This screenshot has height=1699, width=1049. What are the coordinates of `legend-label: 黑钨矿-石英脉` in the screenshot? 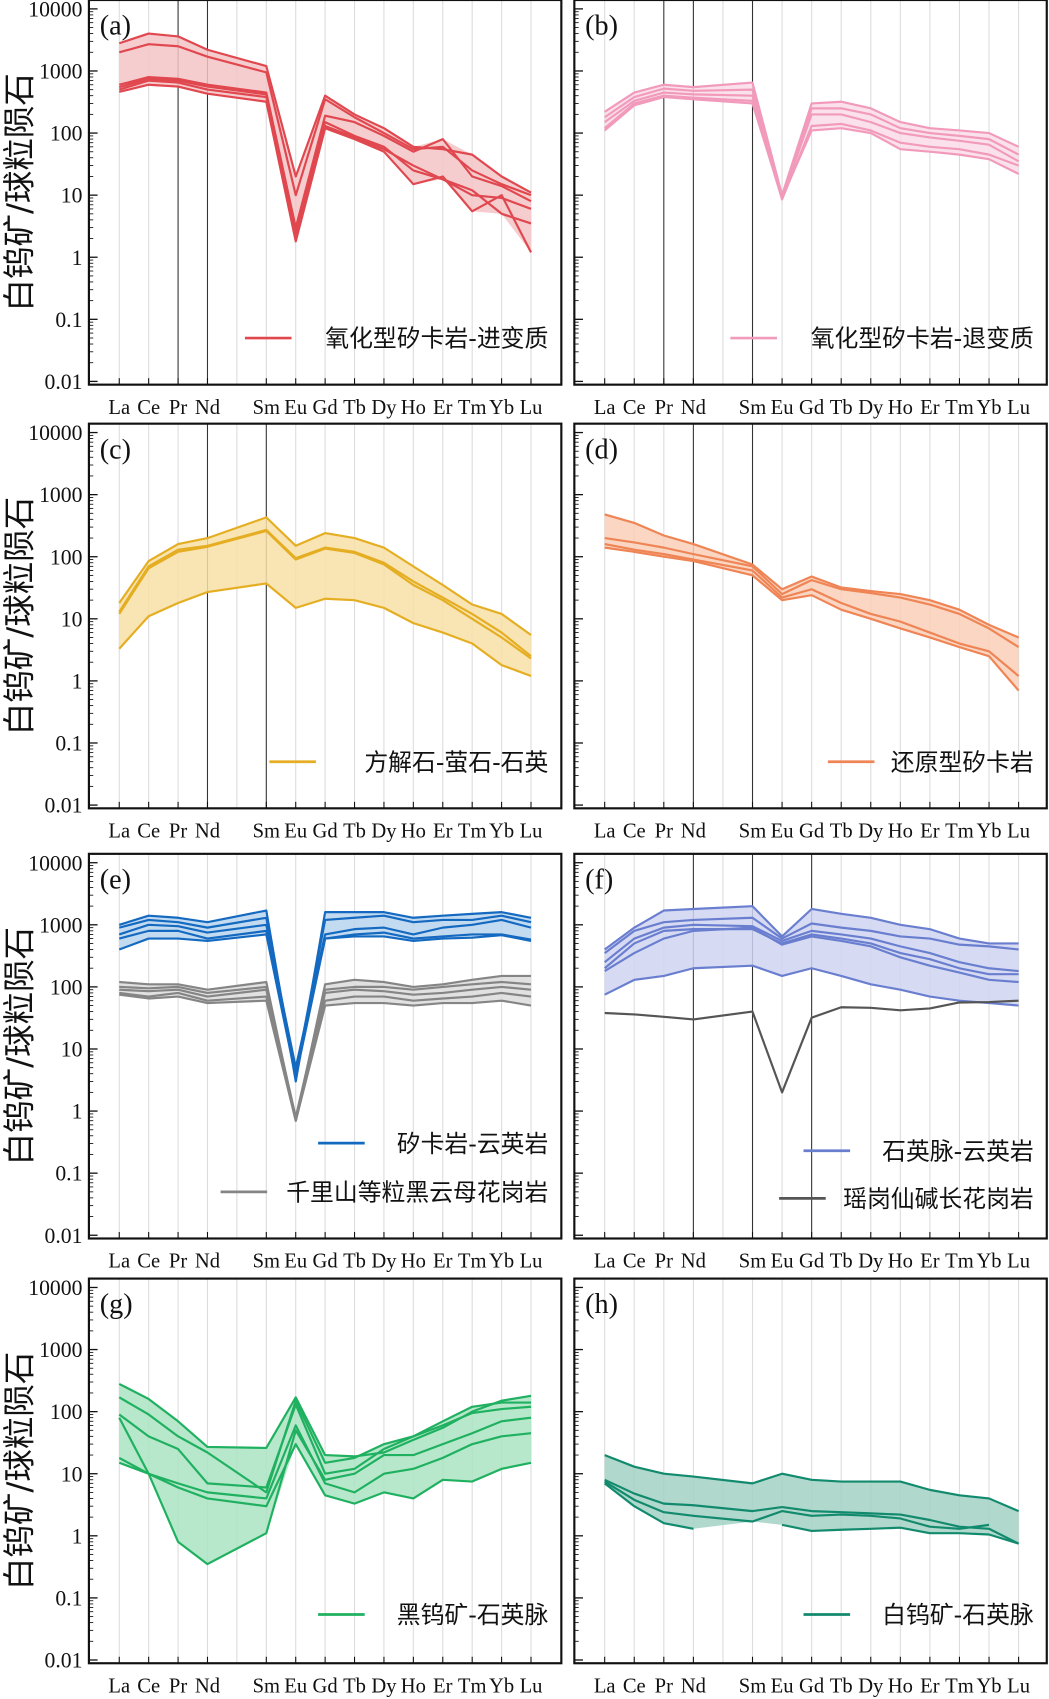 It's located at (473, 1615).